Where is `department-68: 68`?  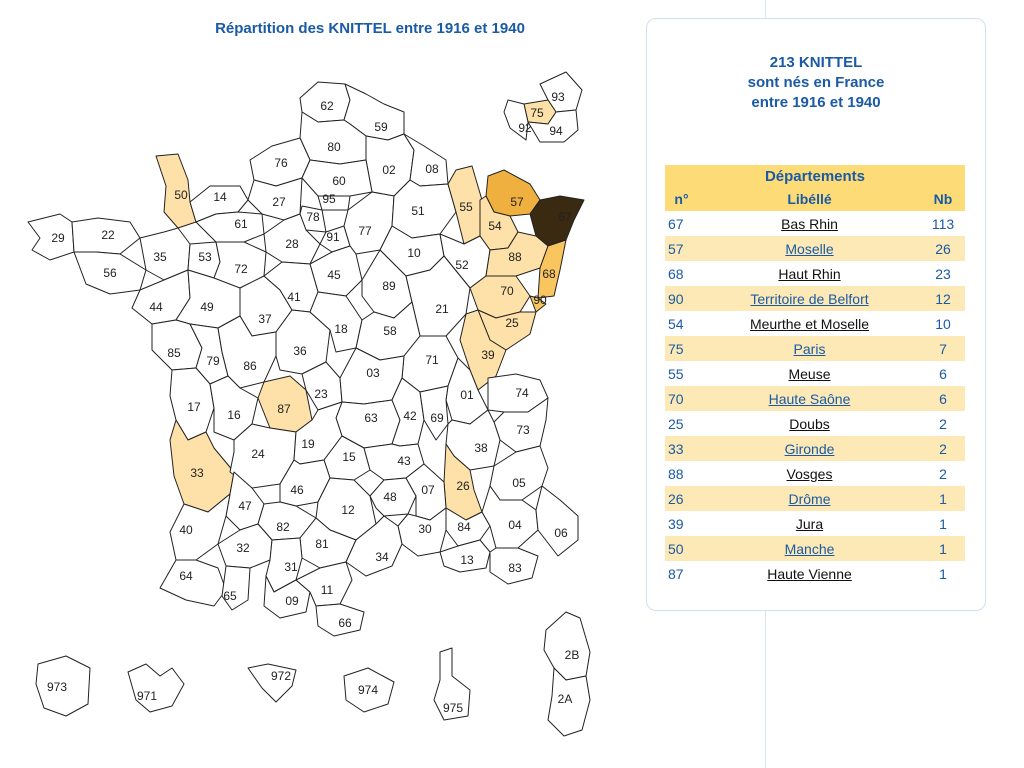 department-68: 68 is located at coordinates (552, 269).